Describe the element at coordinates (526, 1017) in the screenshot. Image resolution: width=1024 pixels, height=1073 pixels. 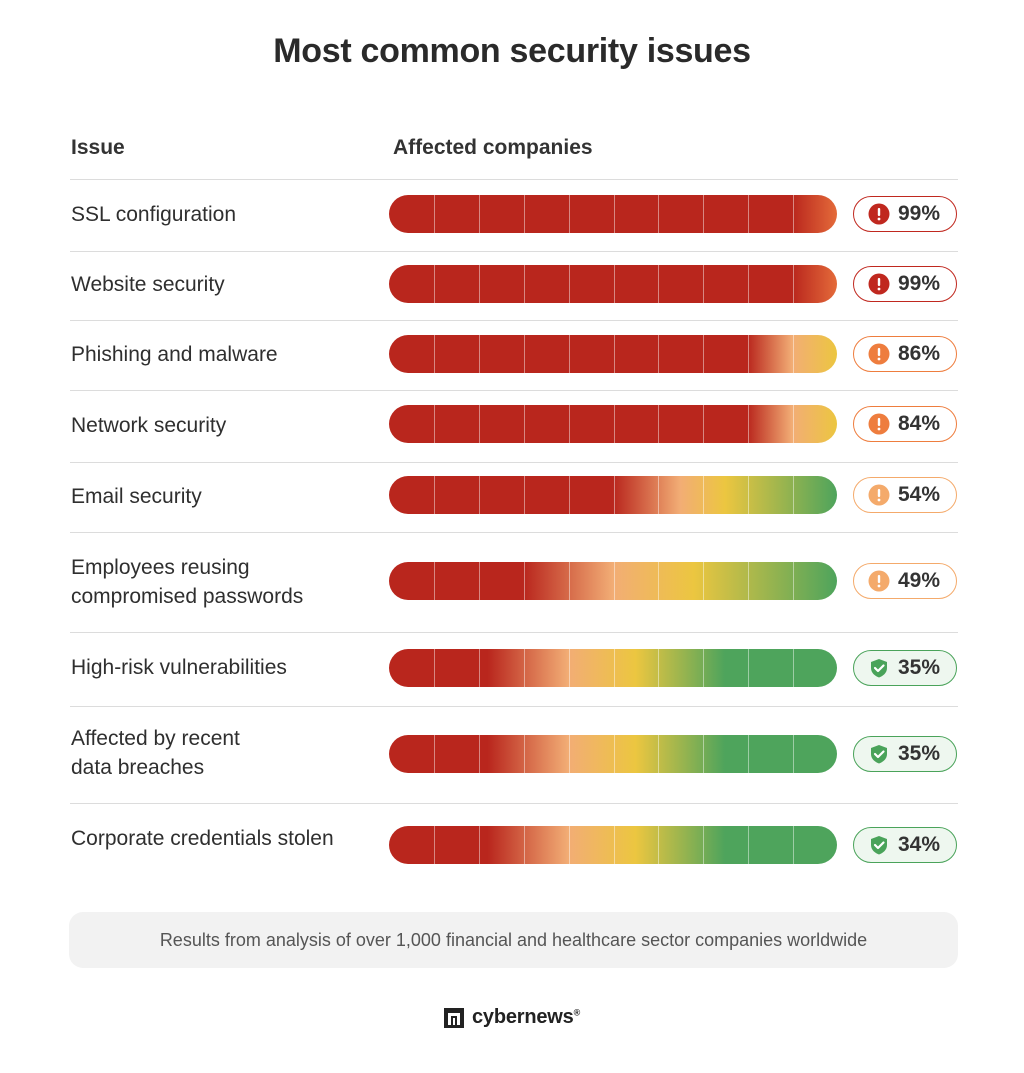
I see `brand-name: cybernews®` at that location.